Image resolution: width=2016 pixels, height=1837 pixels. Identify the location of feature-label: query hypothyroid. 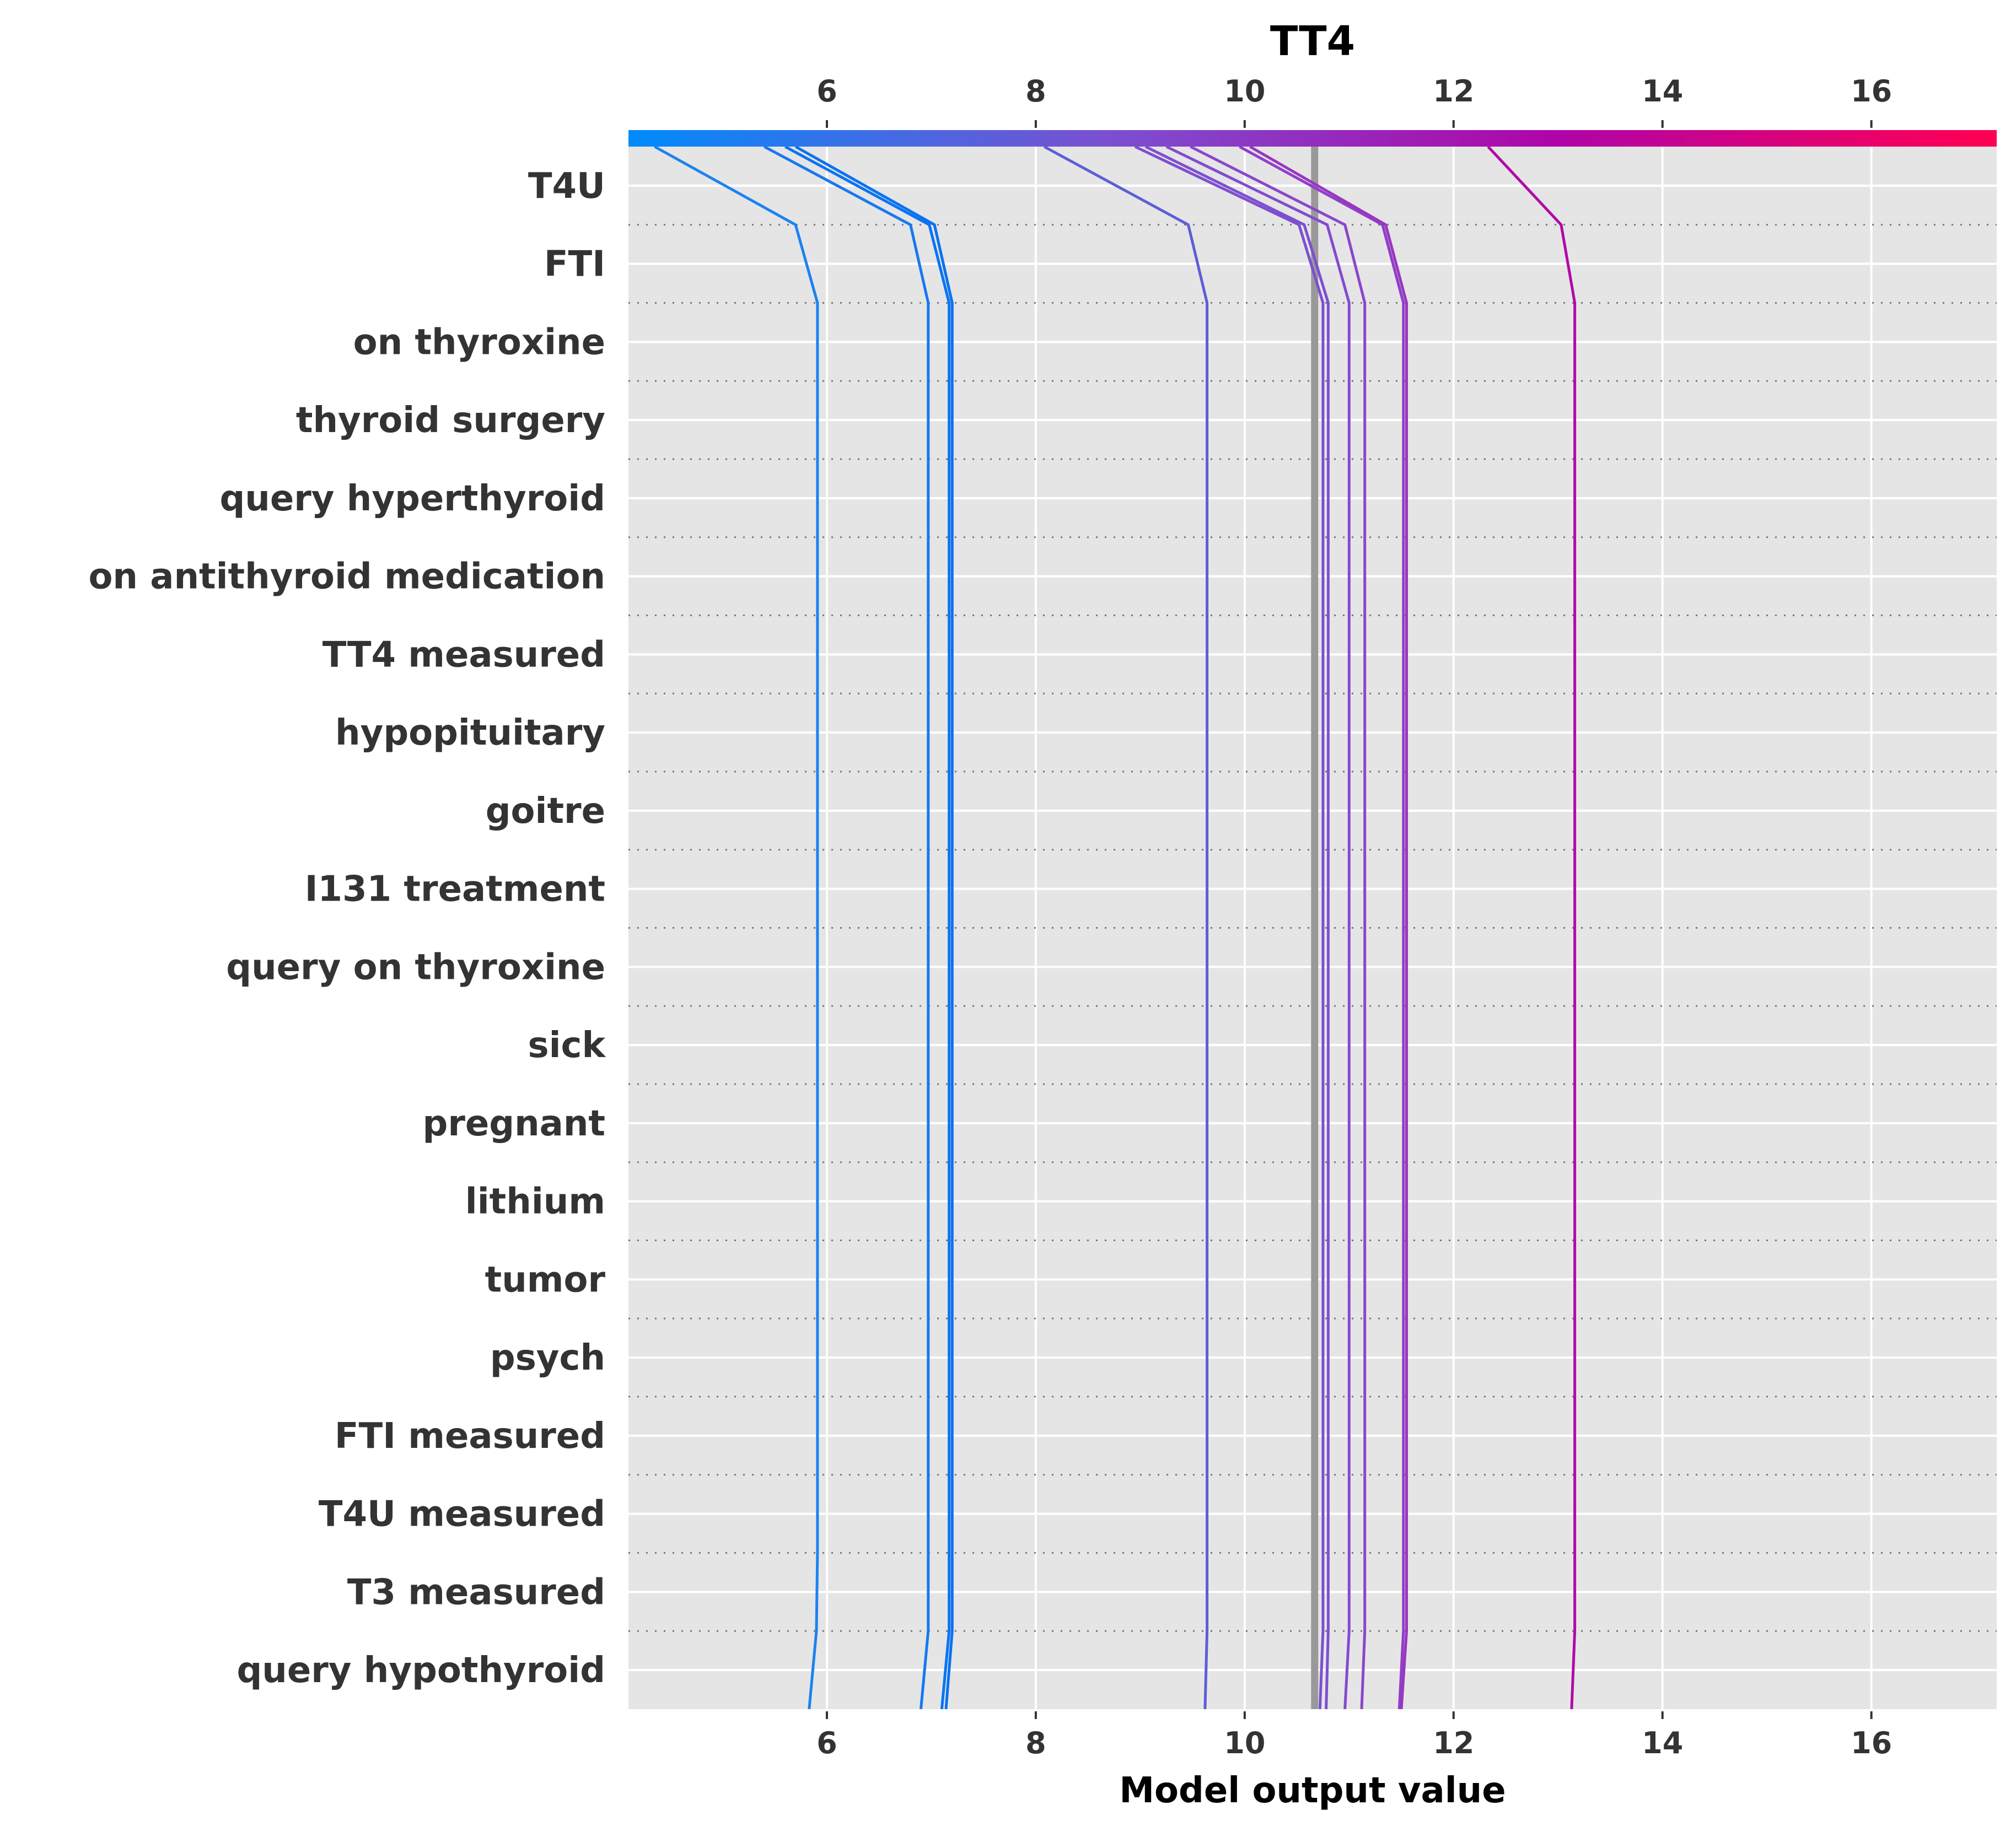
(420, 1670).